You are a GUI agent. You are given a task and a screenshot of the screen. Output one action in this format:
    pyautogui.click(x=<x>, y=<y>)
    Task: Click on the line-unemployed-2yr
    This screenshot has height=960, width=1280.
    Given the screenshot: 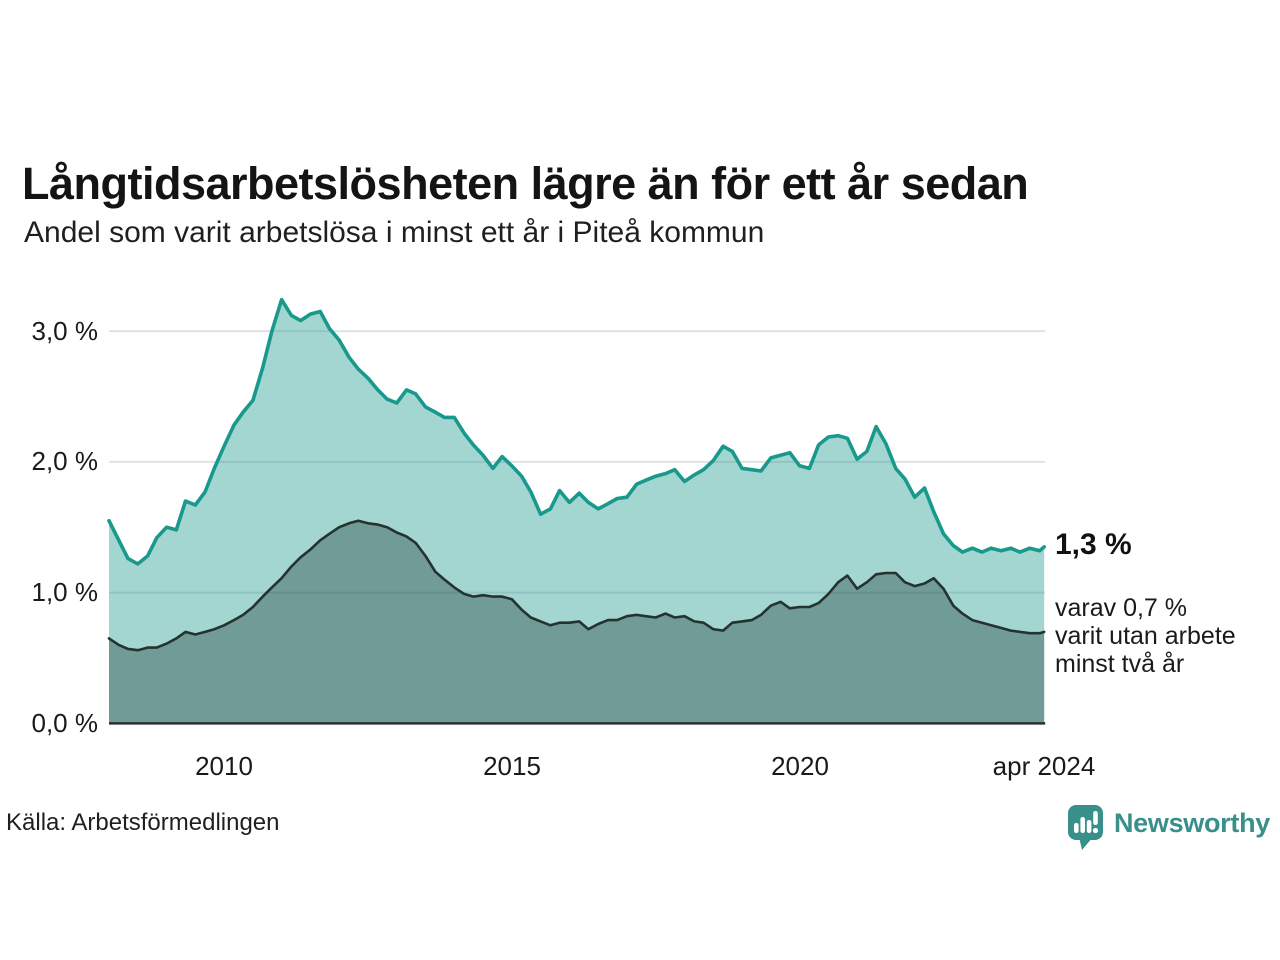 What is the action you would take?
    pyautogui.click(x=576, y=585)
    